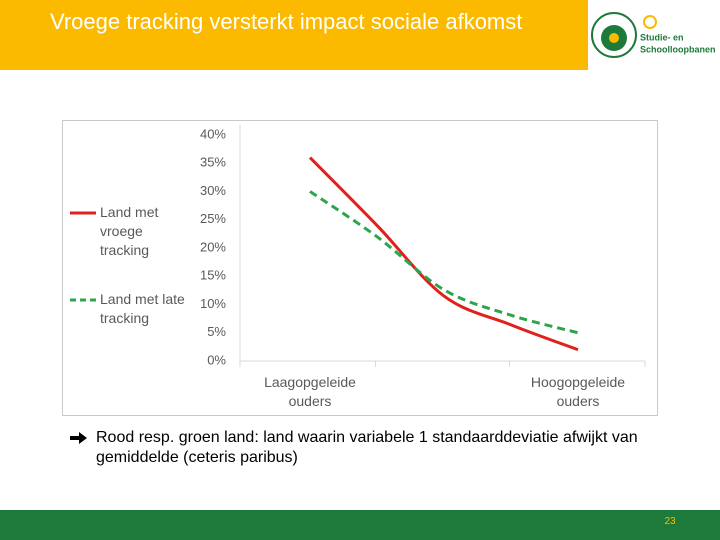 The height and width of the screenshot is (540, 720). Describe the element at coordinates (294, 35) in the screenshot. I see `header-bar` at that location.